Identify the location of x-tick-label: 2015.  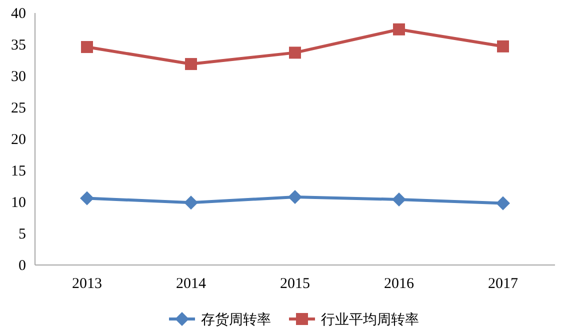
(295, 284).